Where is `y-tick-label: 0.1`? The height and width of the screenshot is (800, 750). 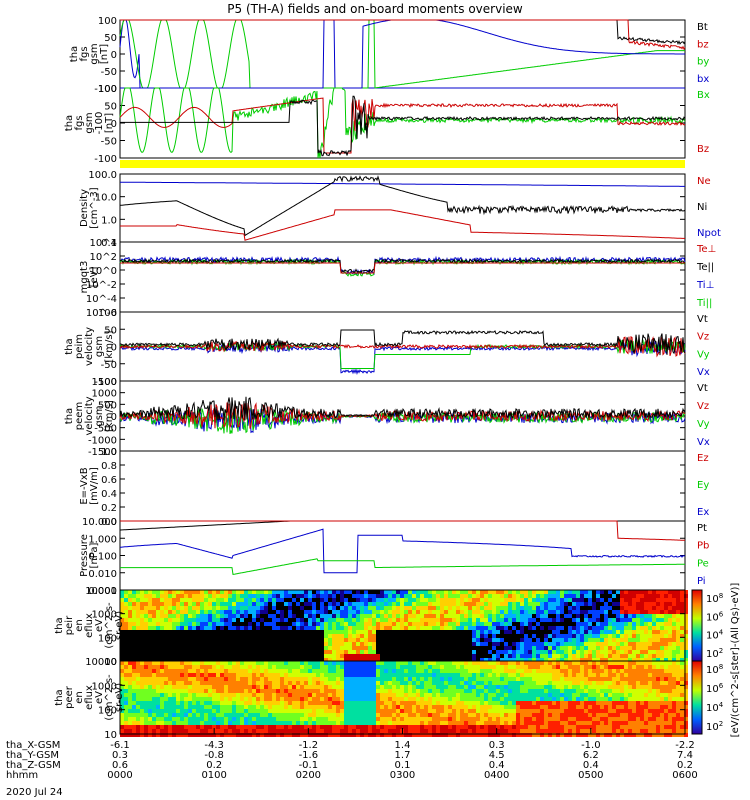
y-tick-label: 0.1 is located at coordinates (109, 243).